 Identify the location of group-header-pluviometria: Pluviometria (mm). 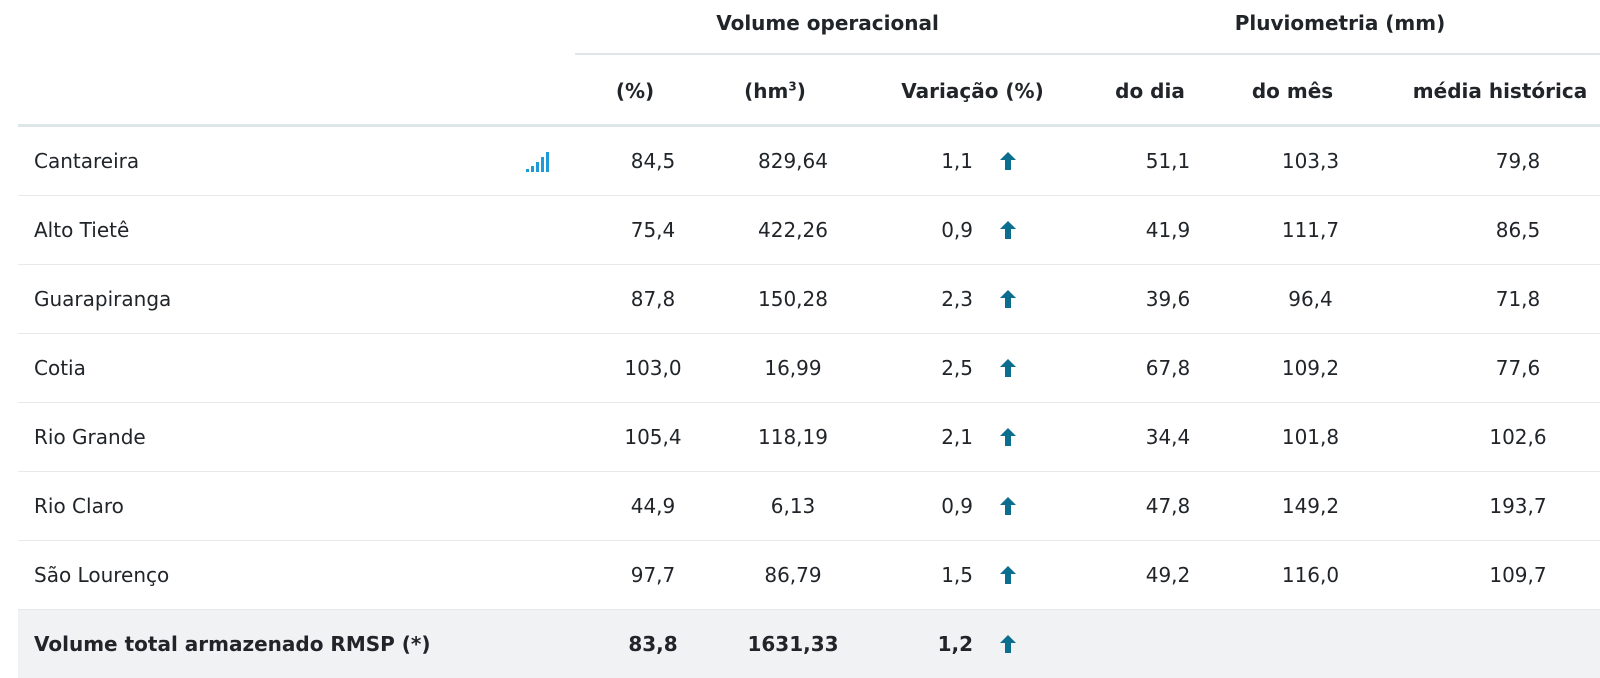
(1340, 23).